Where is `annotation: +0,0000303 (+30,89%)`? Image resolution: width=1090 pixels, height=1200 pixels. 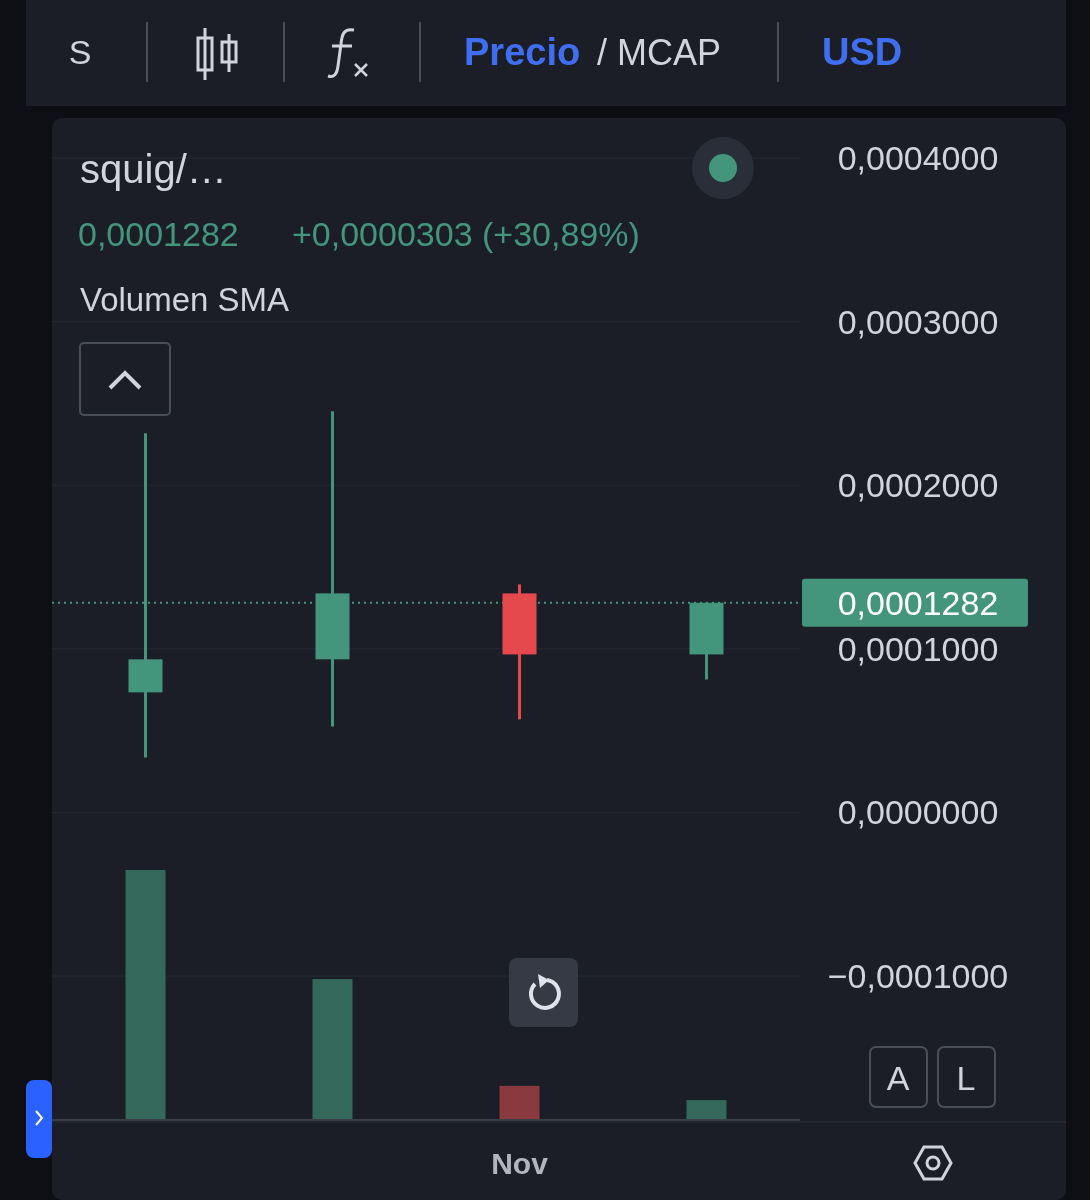
annotation: +0,0000303 (+30,89%) is located at coordinates (466, 233).